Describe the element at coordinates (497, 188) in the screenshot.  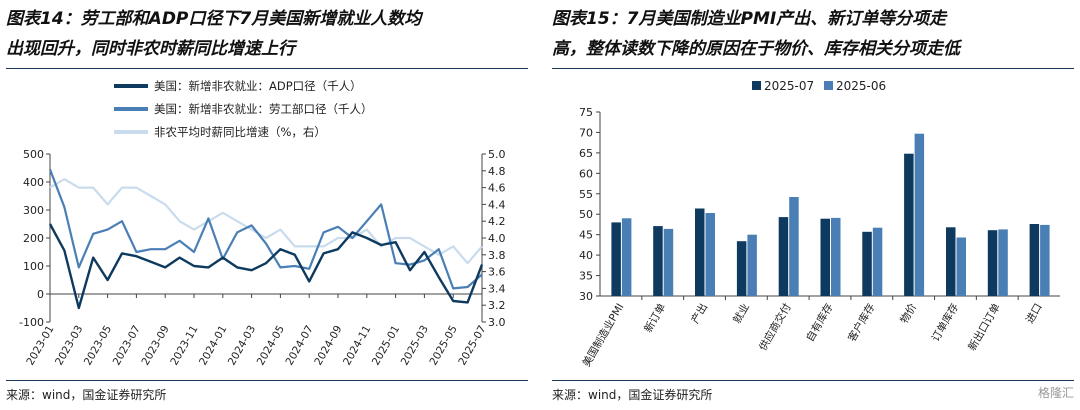
I see `right-y-tick-label: 4.6` at that location.